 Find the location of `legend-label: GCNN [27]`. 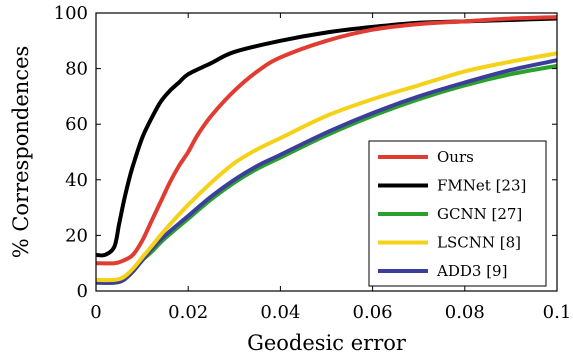

legend-label: GCNN [27] is located at coordinates (479, 214).